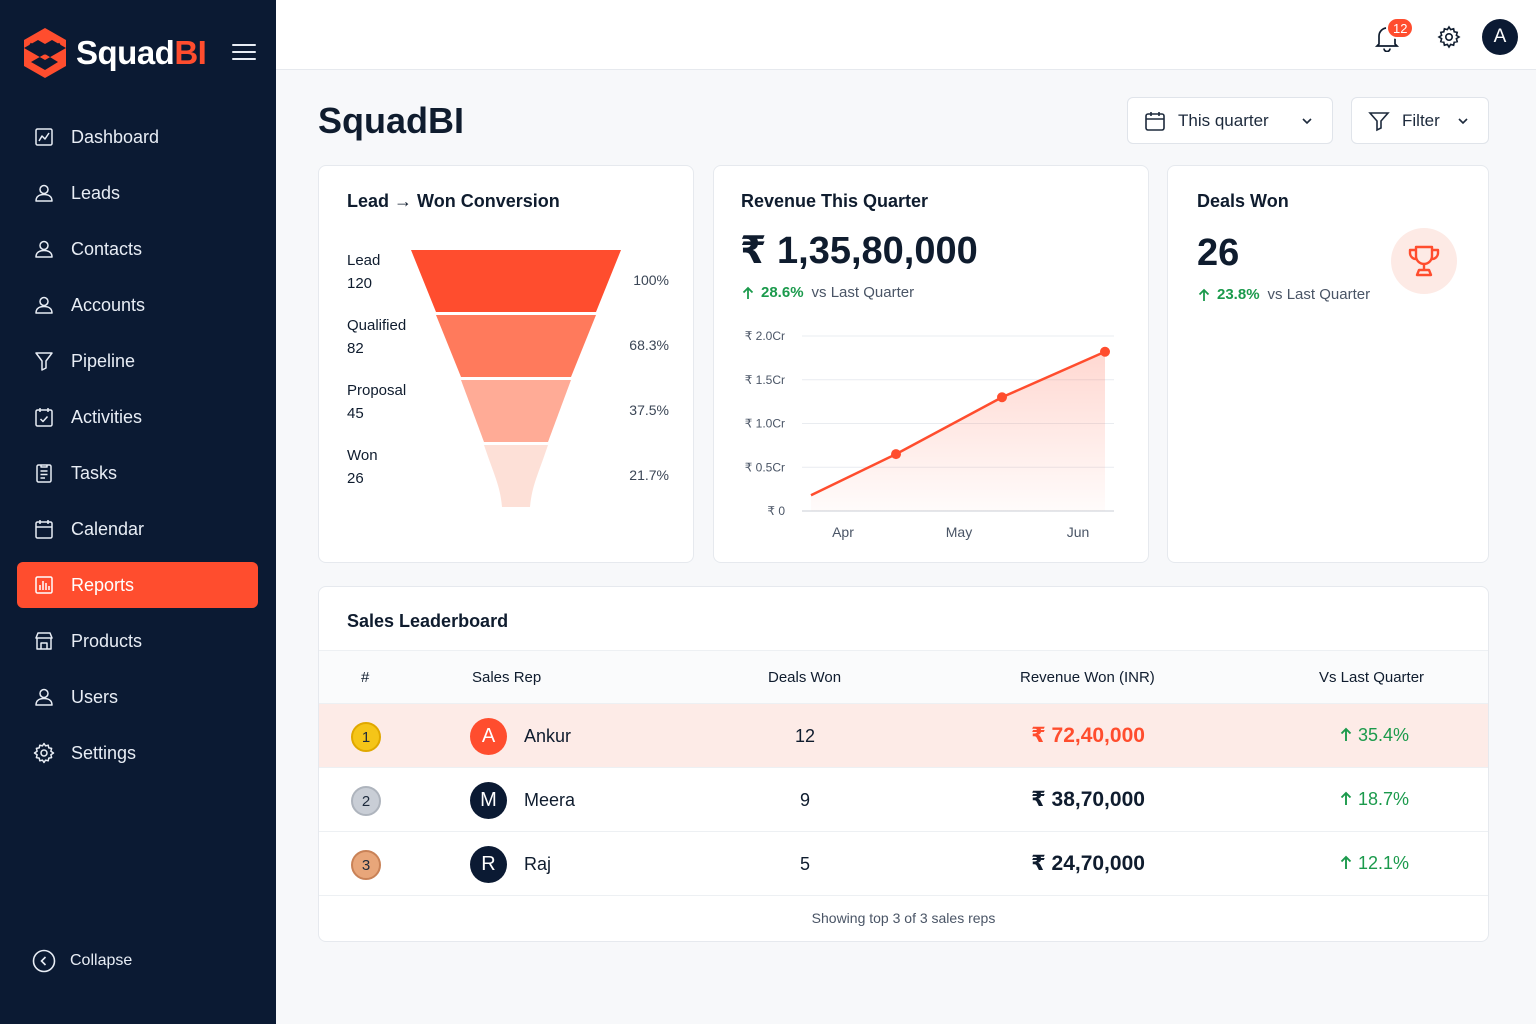 The image size is (1536, 1024). I want to click on table-row: 1 A Ankur 12 ₹ 72,40,000 35.4%, so click(903, 736).